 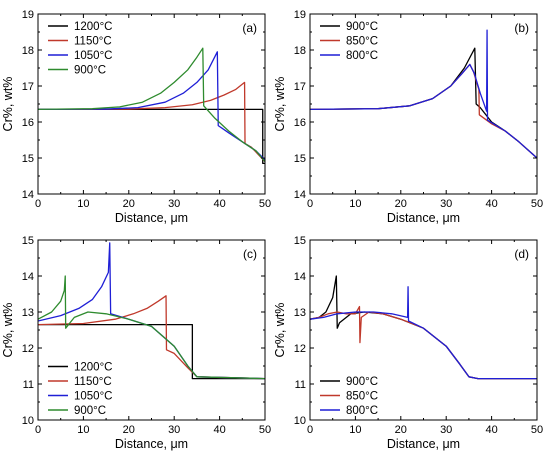 I want to click on panel-tag: (c), so click(x=250, y=254).